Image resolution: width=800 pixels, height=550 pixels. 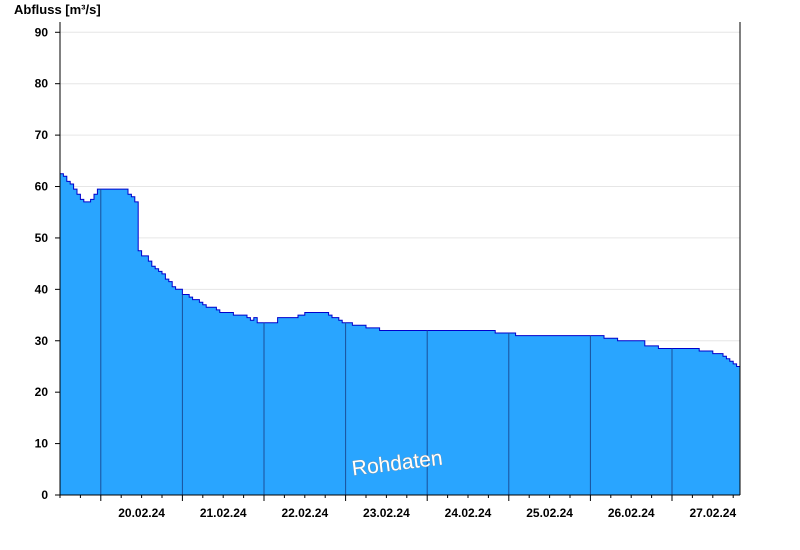 What do you see at coordinates (223, 513) in the screenshot?
I see `x-tick-label: 21.02.24` at bounding box center [223, 513].